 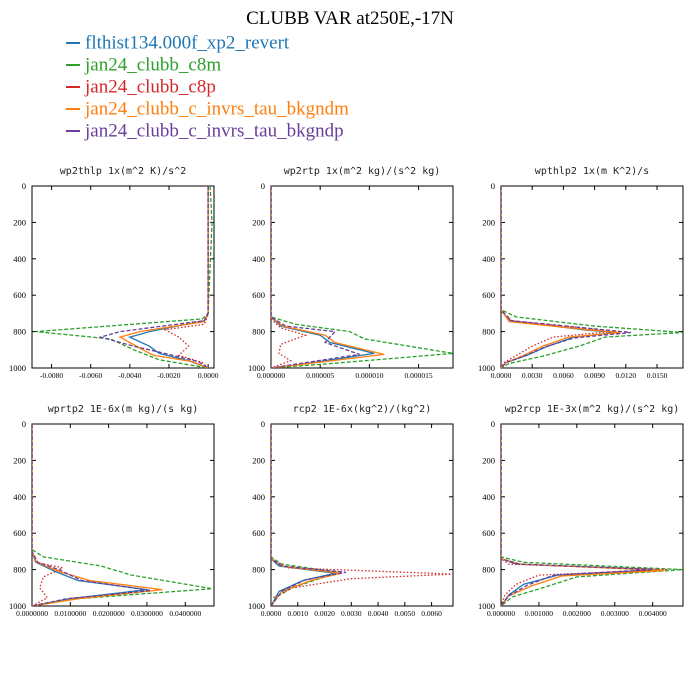 What do you see at coordinates (70, 613) in the screenshot?
I see `x-tick-label: 0.0100000` at bounding box center [70, 613].